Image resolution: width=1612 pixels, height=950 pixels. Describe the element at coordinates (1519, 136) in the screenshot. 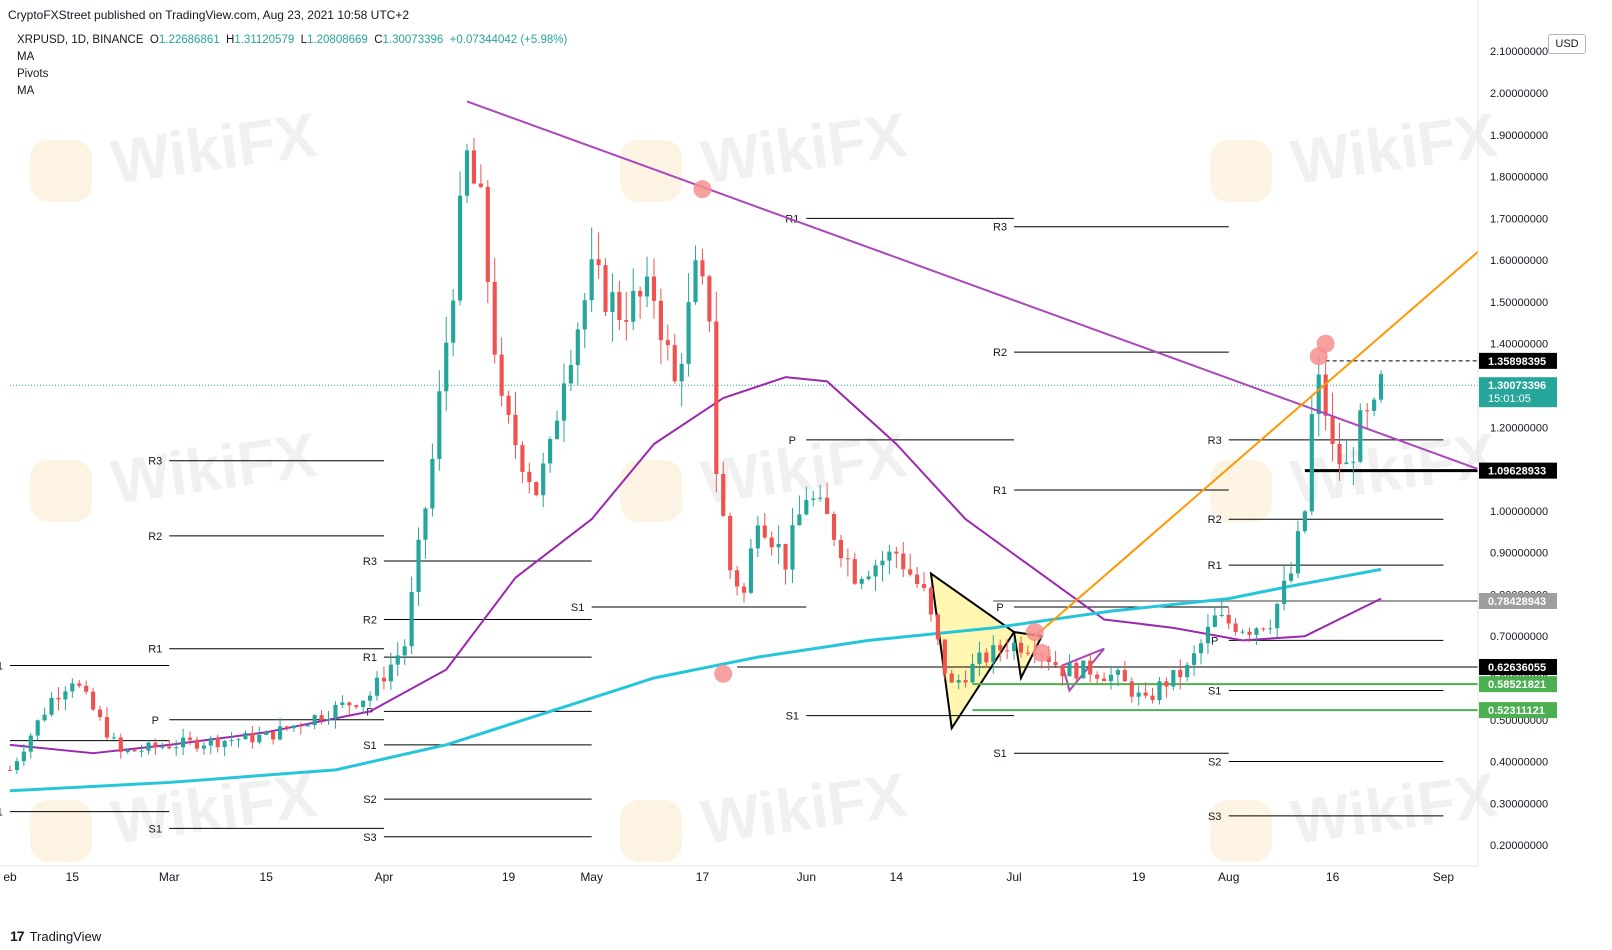

I see `price-tick-label: 1.90000000` at that location.